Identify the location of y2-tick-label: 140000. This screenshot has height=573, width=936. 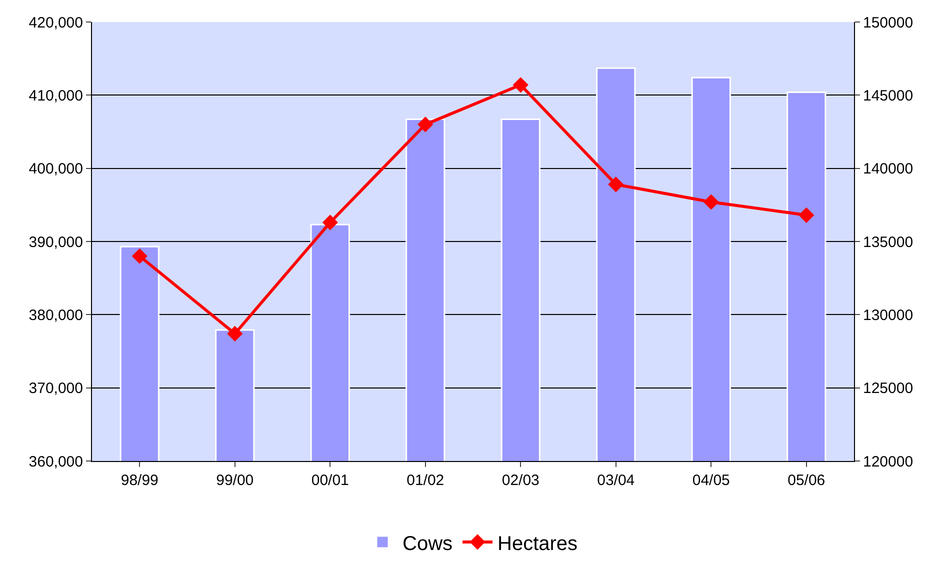
(888, 169).